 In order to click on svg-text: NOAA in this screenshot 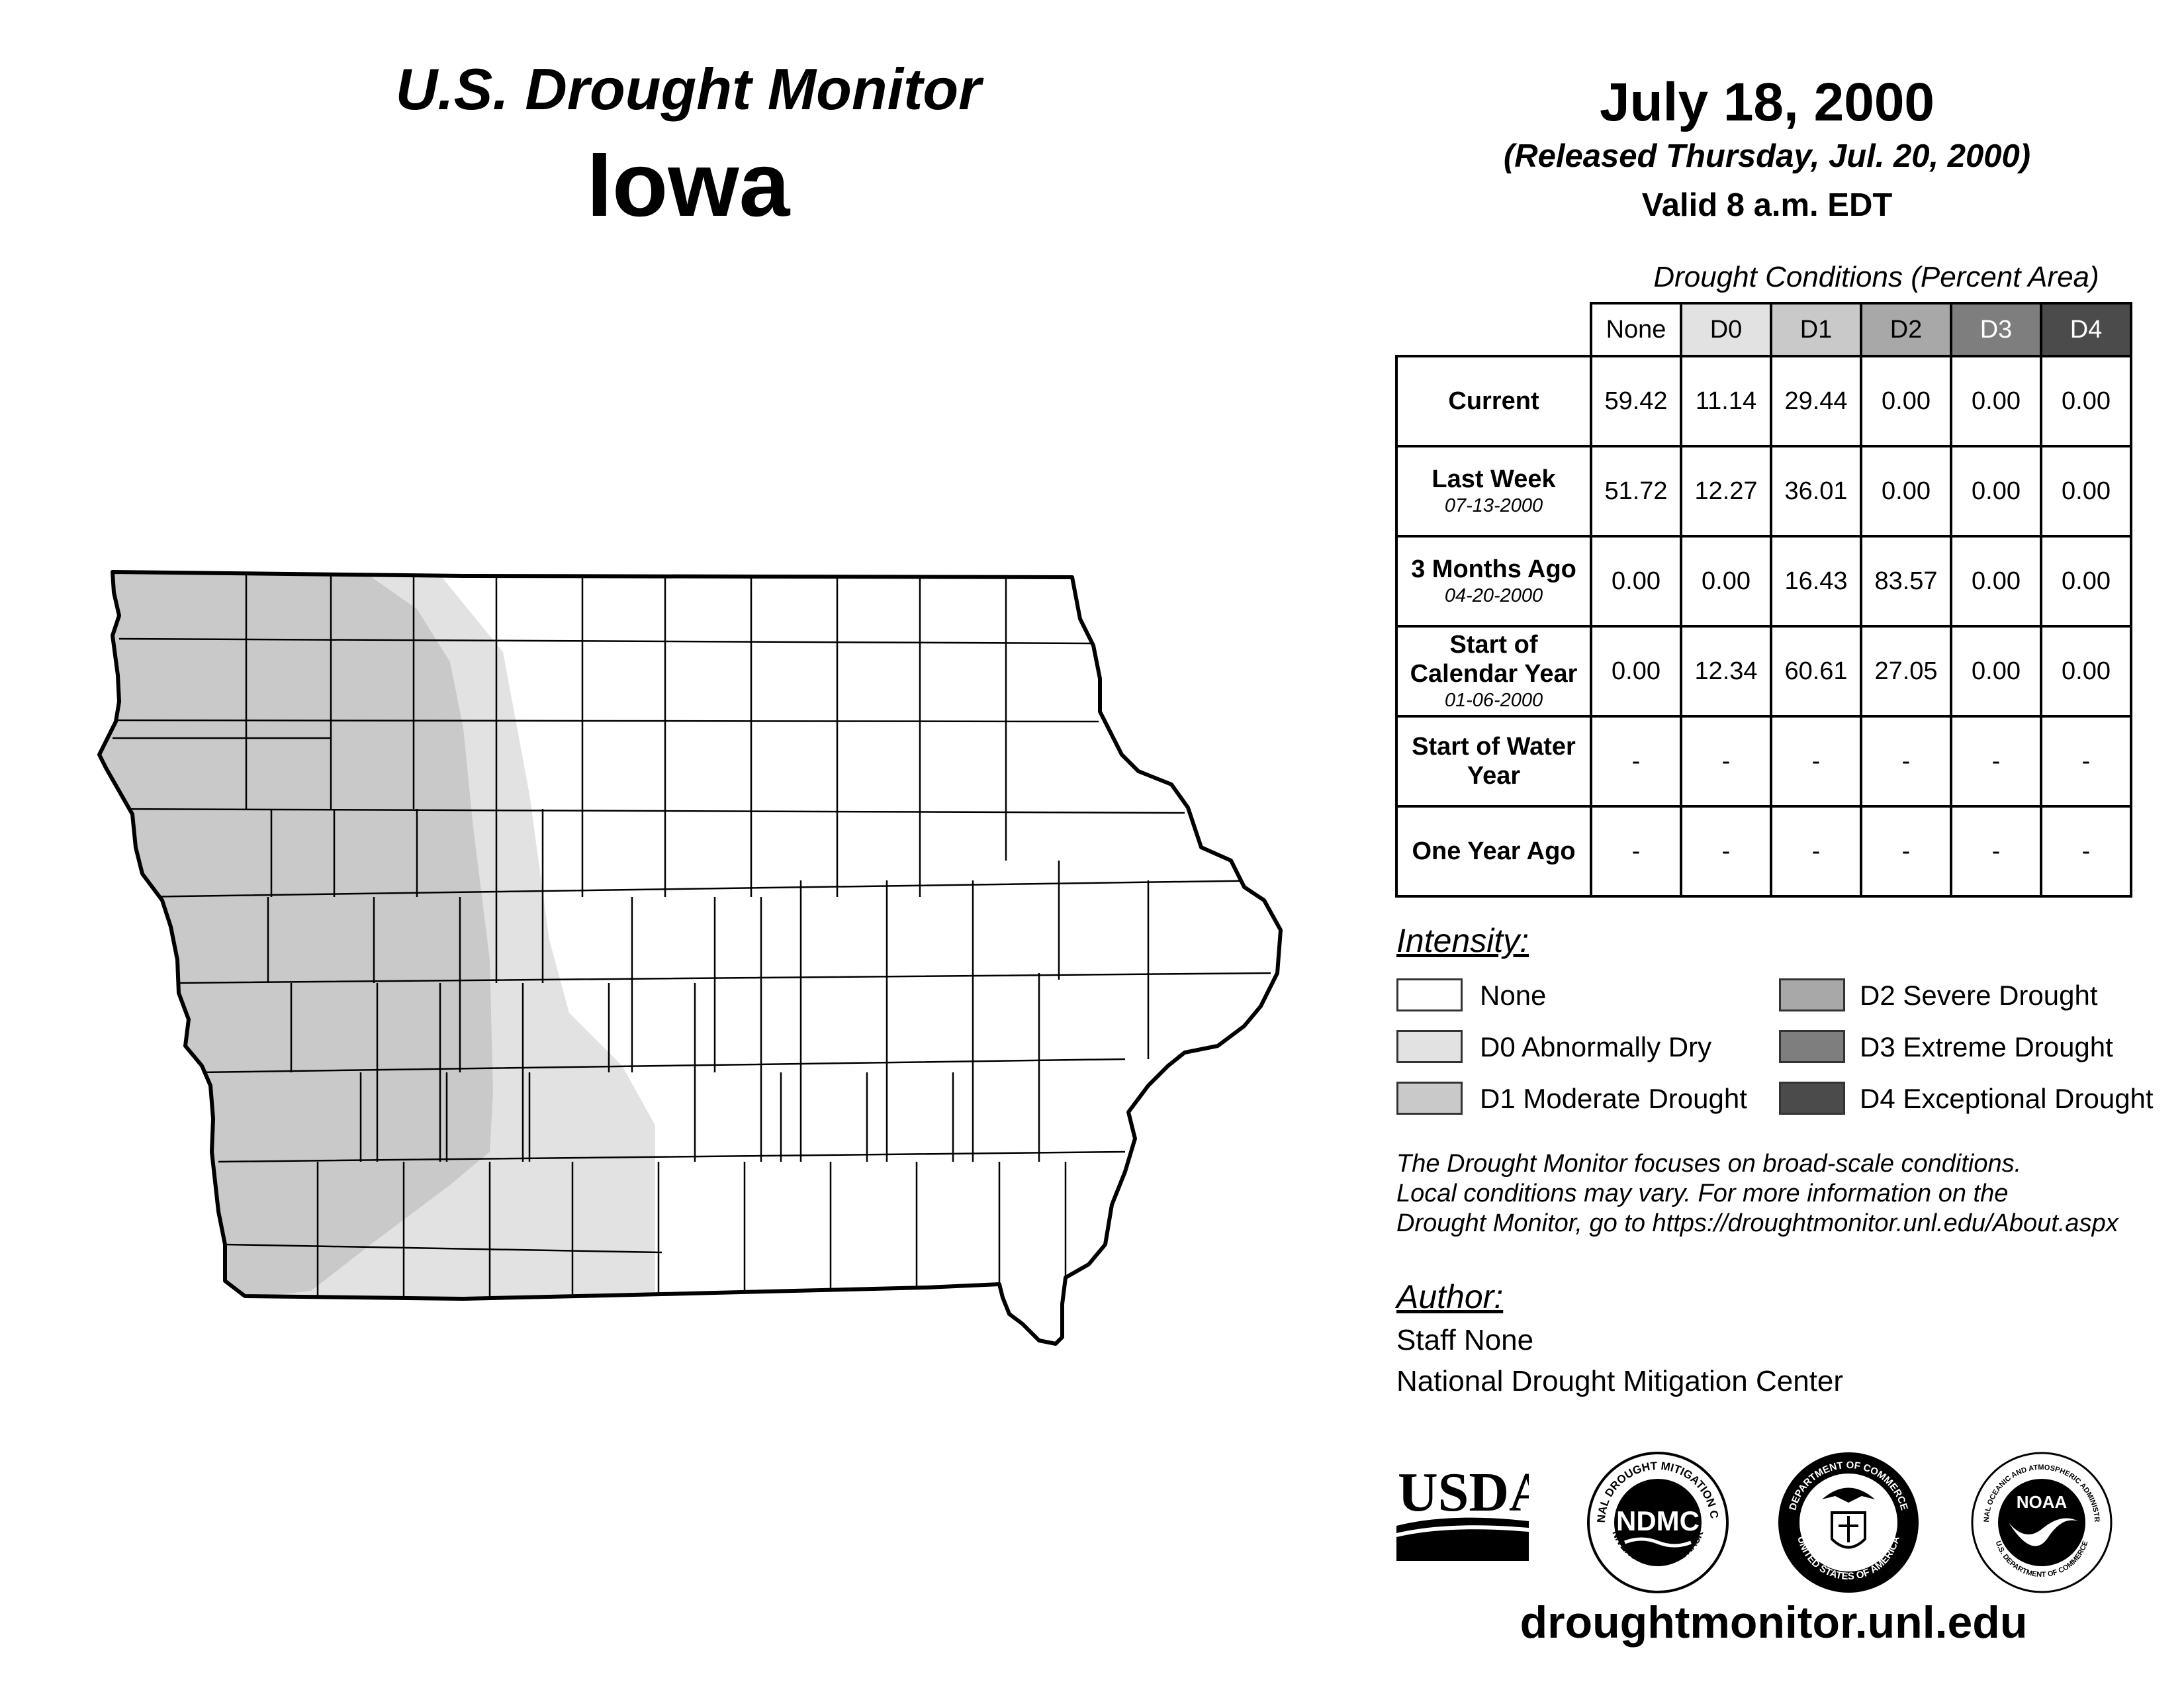, I will do `click(2042, 1502)`.